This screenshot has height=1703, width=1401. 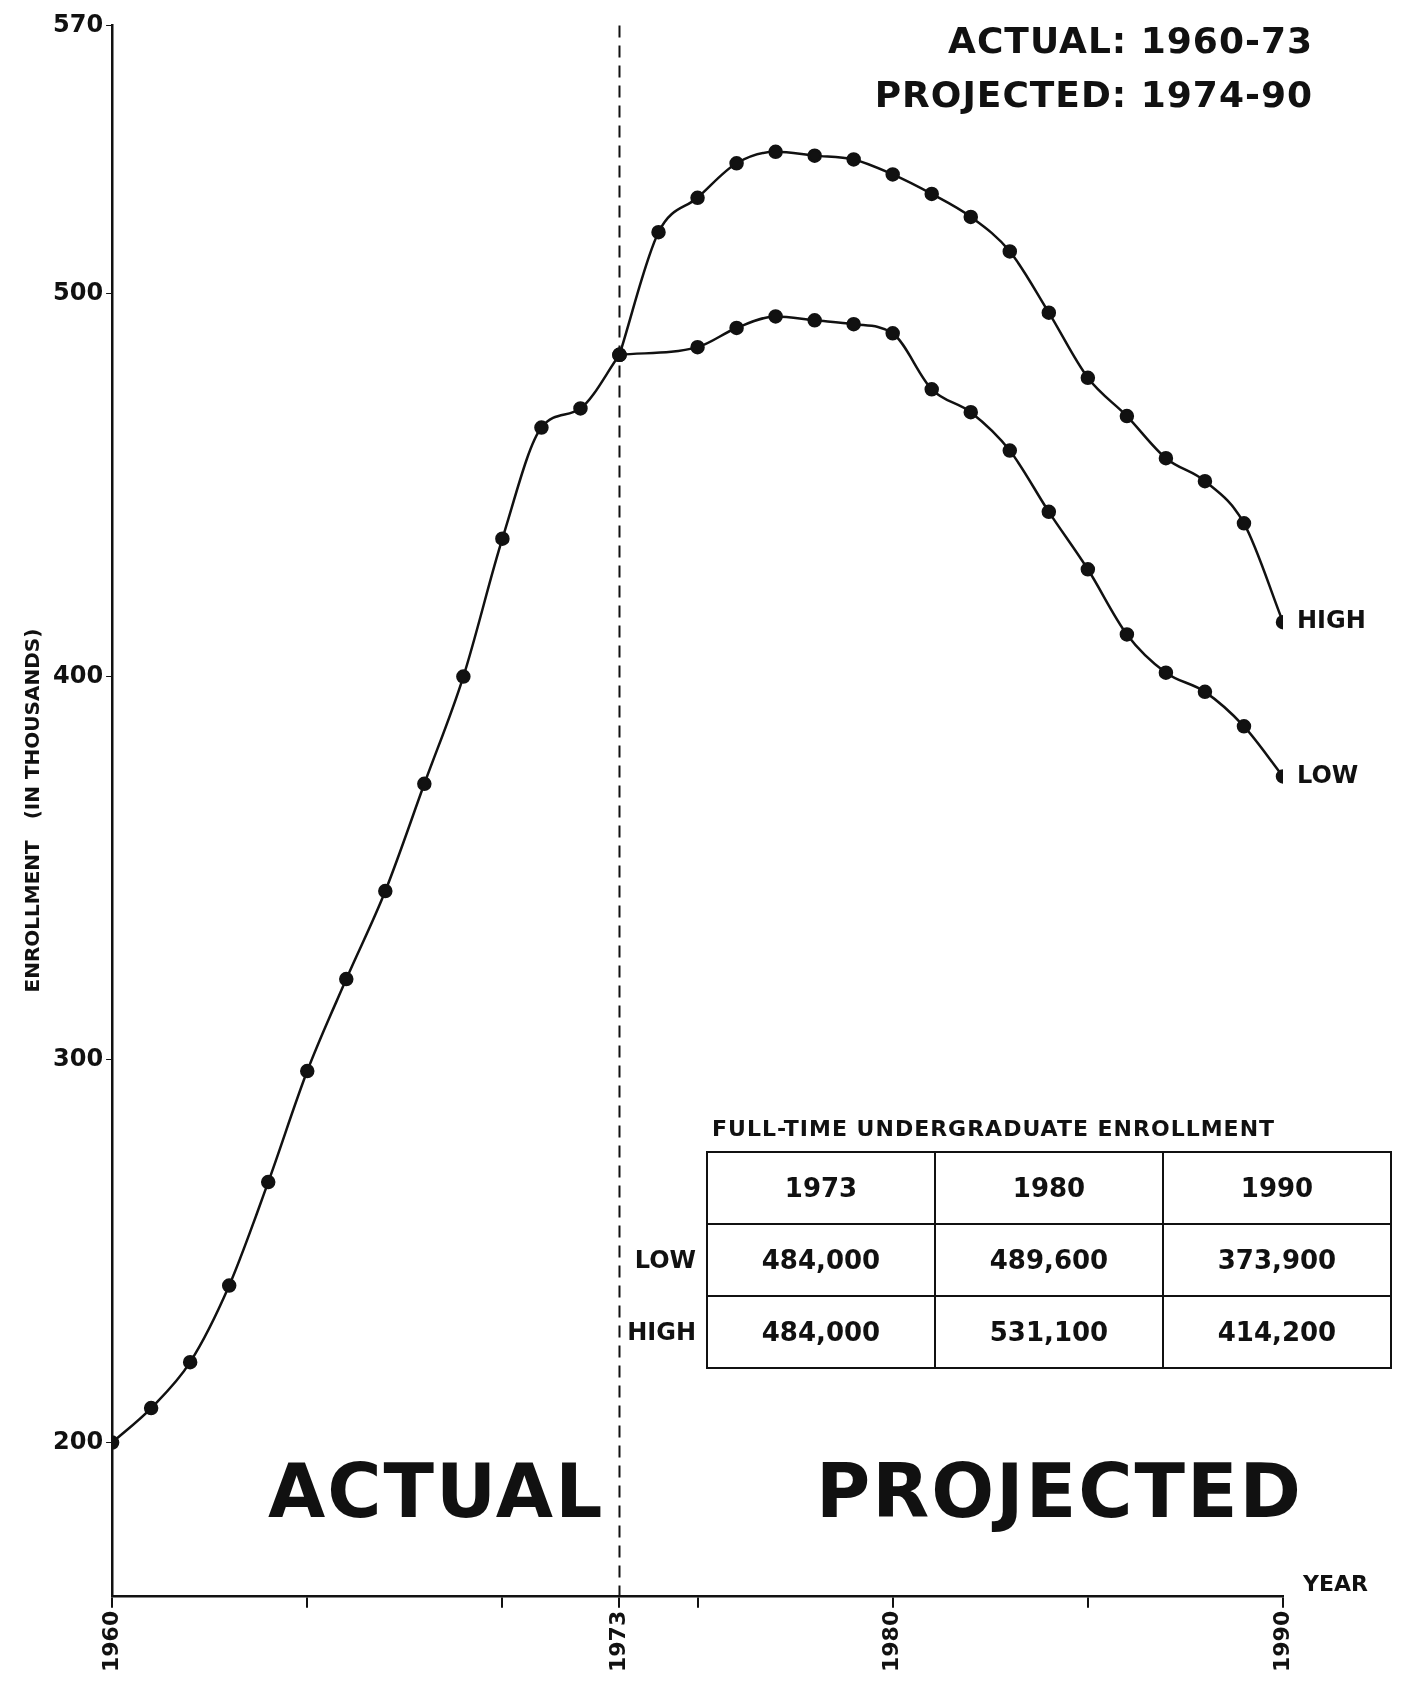 What do you see at coordinates (1328, 774) in the screenshot?
I see `series-label: LOW` at bounding box center [1328, 774].